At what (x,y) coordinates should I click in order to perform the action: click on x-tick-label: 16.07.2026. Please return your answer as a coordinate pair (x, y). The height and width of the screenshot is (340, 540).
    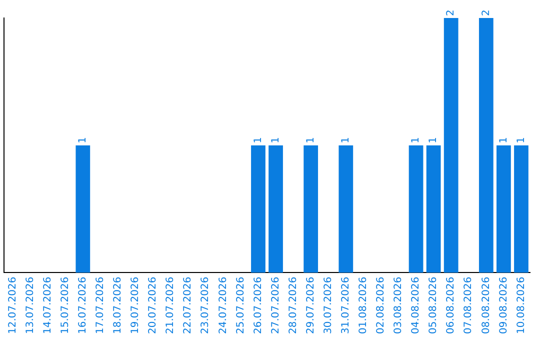
    Looking at the image, I should click on (82, 305).